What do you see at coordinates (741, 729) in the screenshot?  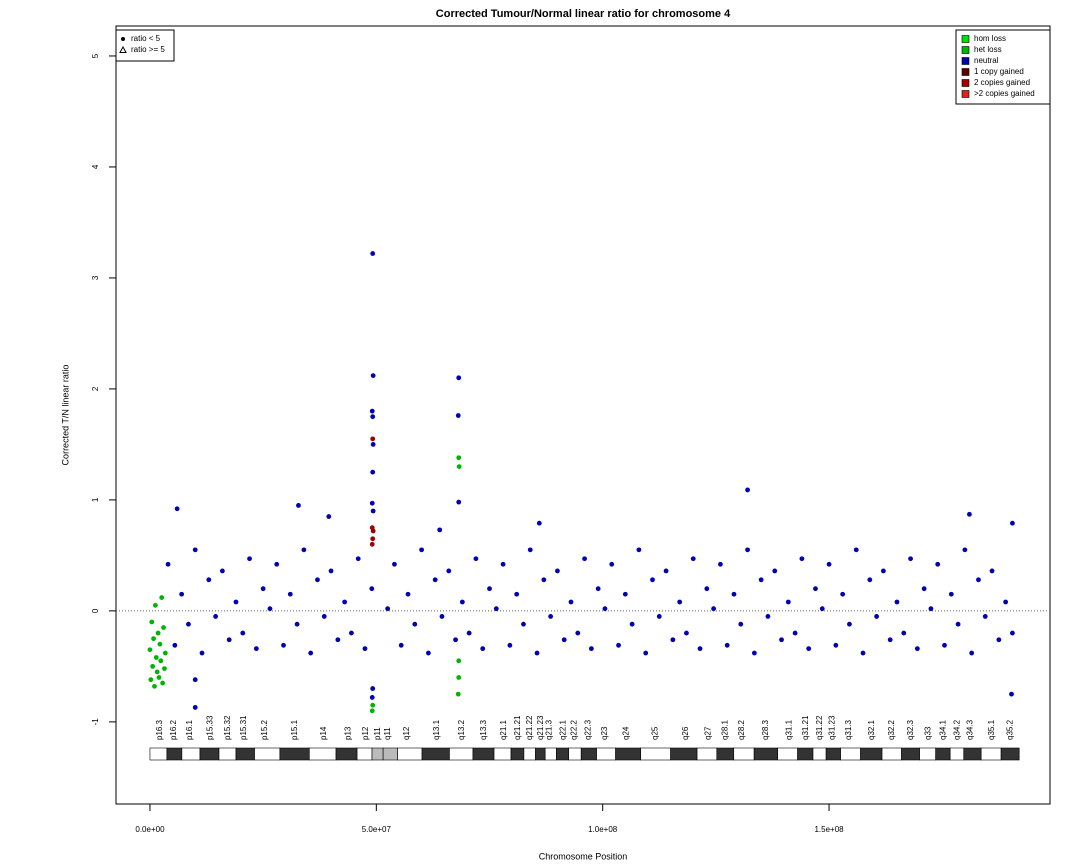 I see `band-label: q28.2` at bounding box center [741, 729].